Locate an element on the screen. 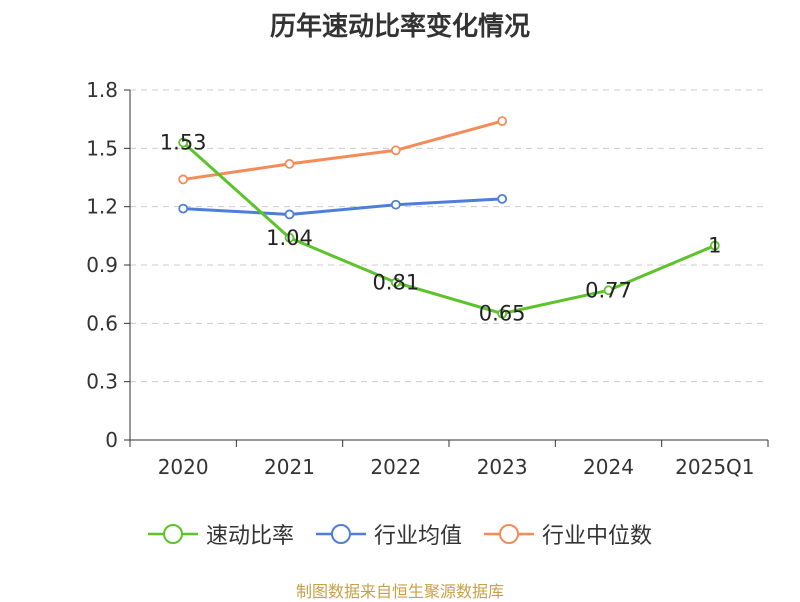 Image resolution: width=800 pixels, height=602 pixels. y-tick-label: 1.8 is located at coordinates (102, 90).